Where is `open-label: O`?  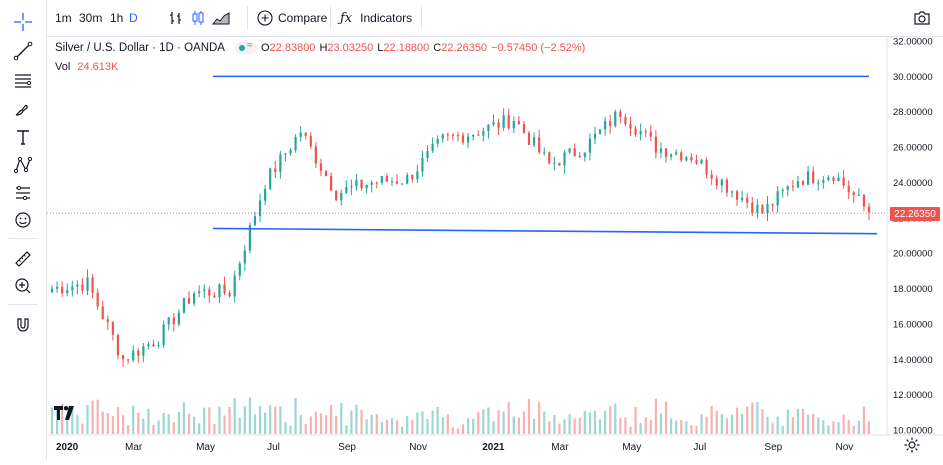
open-label: O is located at coordinates (265, 48).